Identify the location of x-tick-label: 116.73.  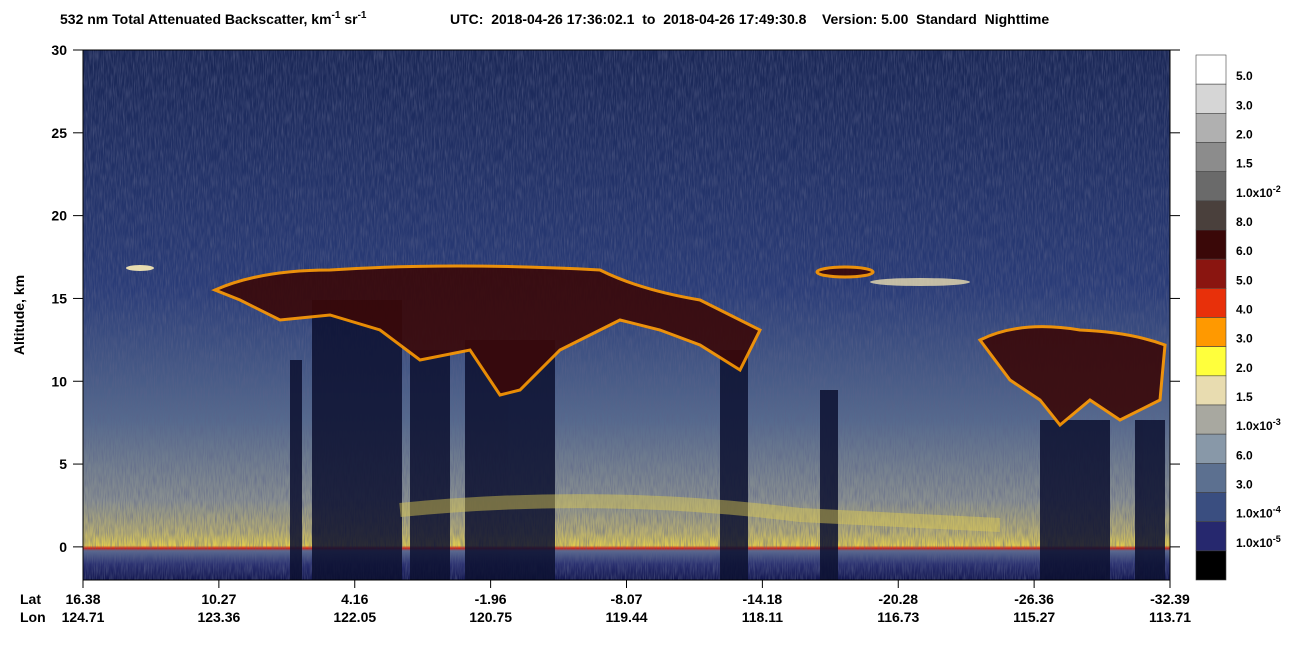
(898, 617).